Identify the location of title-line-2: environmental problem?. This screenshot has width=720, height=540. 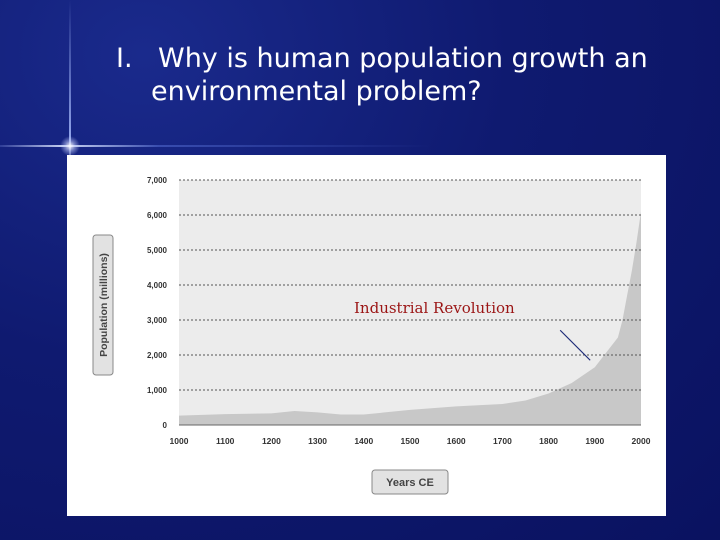
(316, 91).